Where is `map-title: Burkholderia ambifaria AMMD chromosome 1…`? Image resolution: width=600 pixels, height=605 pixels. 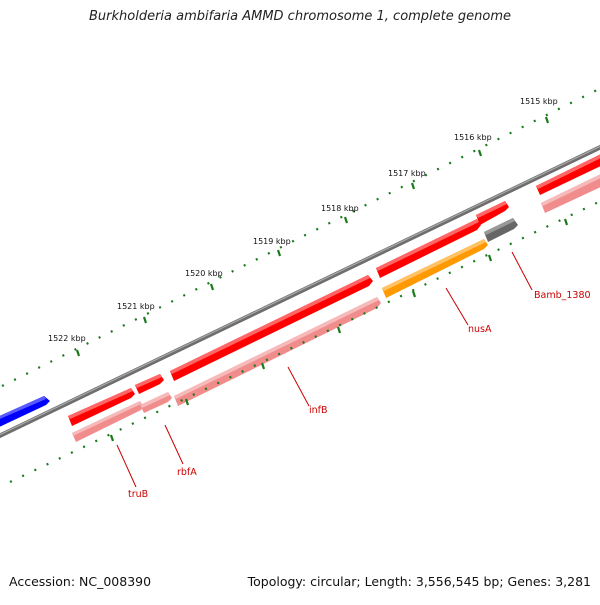
map-title: Burkholderia ambifaria AMMD chromosome 1… is located at coordinates (300, 16).